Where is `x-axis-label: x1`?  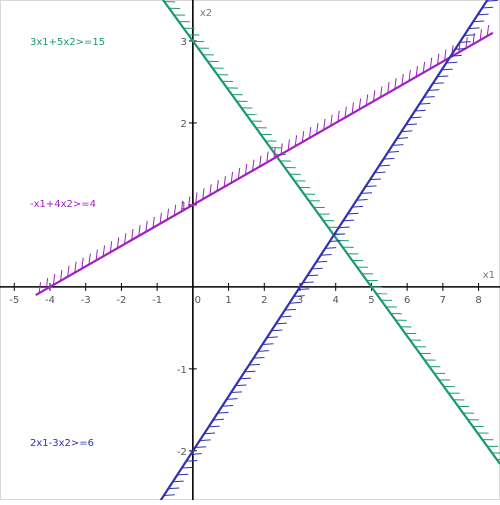 x-axis-label: x1 is located at coordinates (489, 275).